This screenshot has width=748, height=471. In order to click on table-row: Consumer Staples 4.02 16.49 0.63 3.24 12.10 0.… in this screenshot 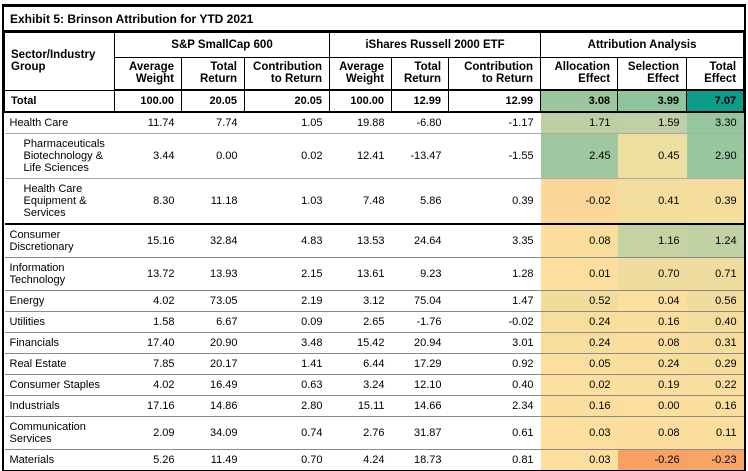, I will do `click(374, 385)`.